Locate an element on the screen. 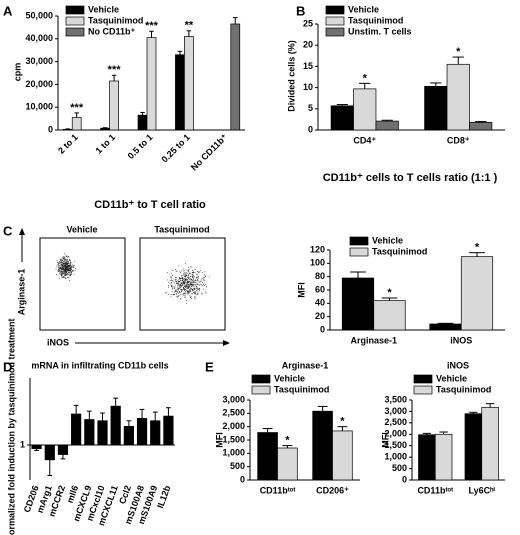 The image size is (520, 535). y-tick-label: 100 is located at coordinates (317, 263).